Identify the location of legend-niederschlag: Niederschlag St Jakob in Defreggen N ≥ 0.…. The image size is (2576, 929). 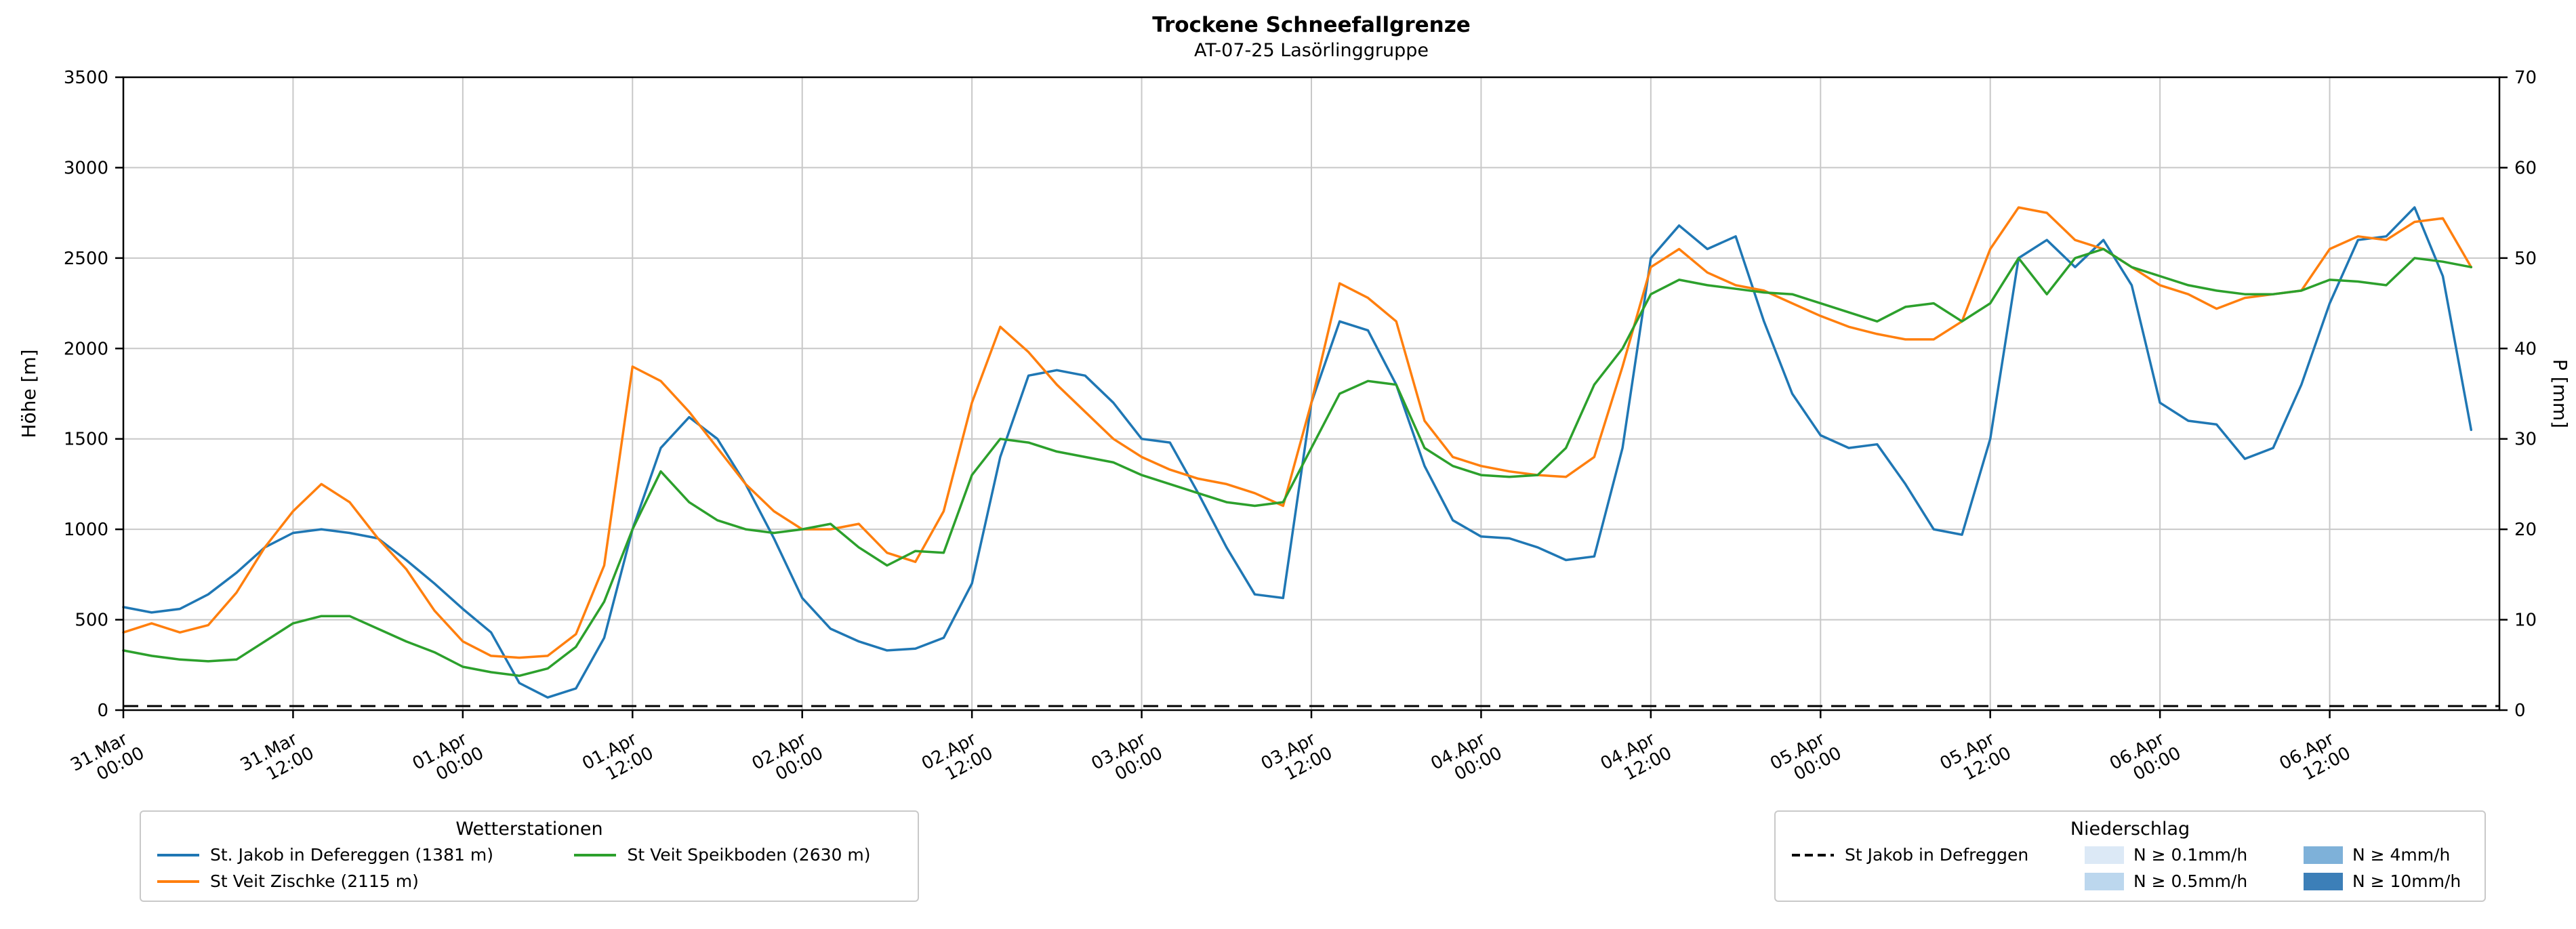
(2130, 856).